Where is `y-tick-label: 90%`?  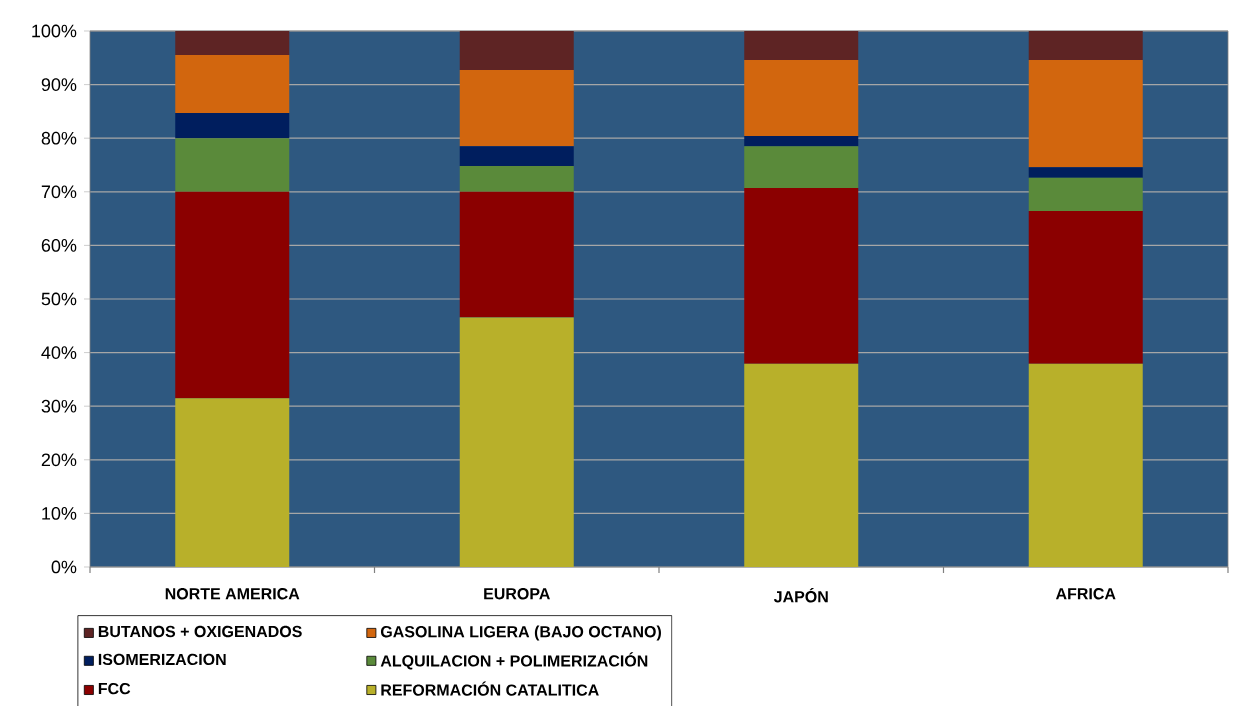 y-tick-label: 90% is located at coordinates (59, 84).